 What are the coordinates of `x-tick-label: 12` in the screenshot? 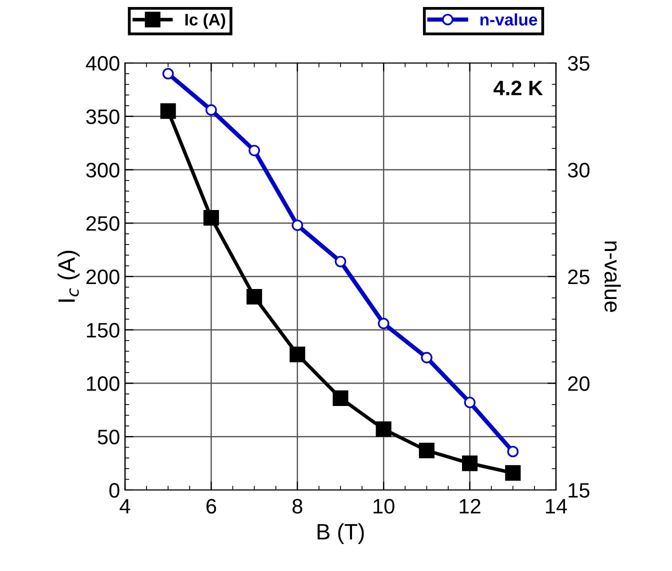 It's located at (470, 506).